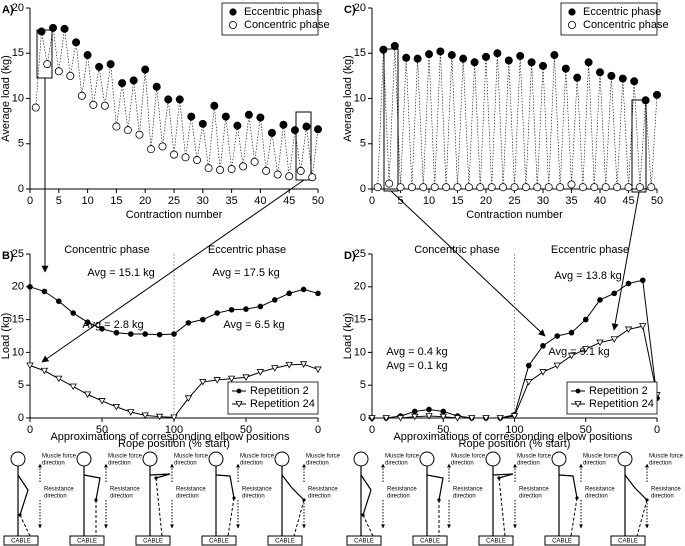 The height and width of the screenshot is (546, 685). Describe the element at coordinates (443, 430) in the screenshot. I see `x-tick-label: 50` at that location.